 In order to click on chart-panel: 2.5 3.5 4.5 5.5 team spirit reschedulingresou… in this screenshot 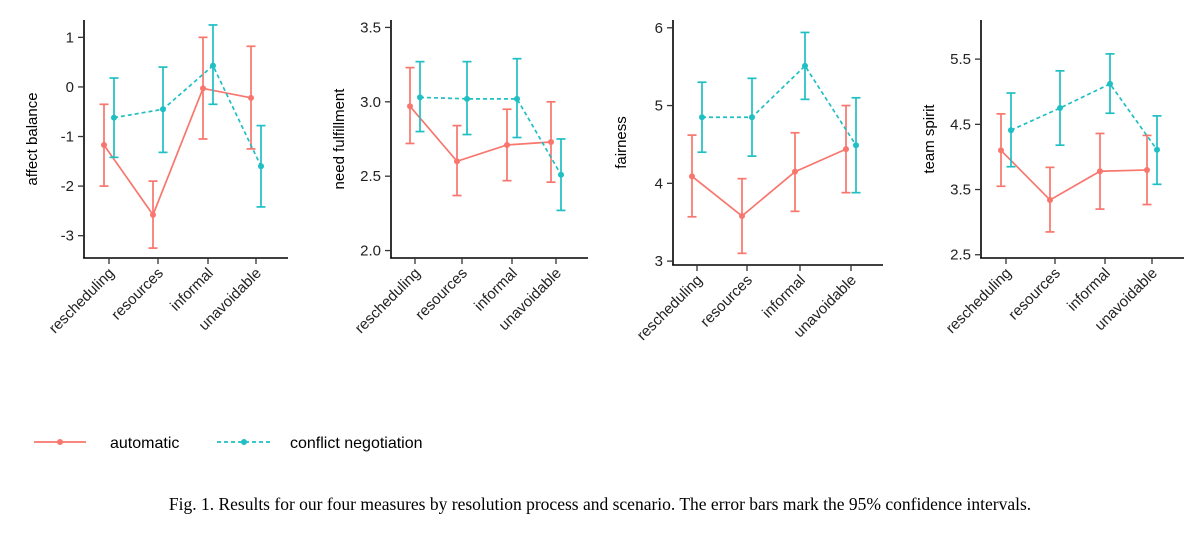, I will do `click(1052, 178)`.